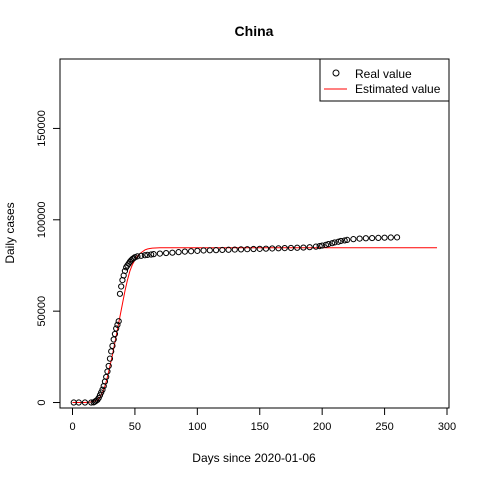 The width and height of the screenshot is (480, 480). Describe the element at coordinates (48, 258) in the screenshot. I see `y-axis: 0 50000 100000 150000` at that location.